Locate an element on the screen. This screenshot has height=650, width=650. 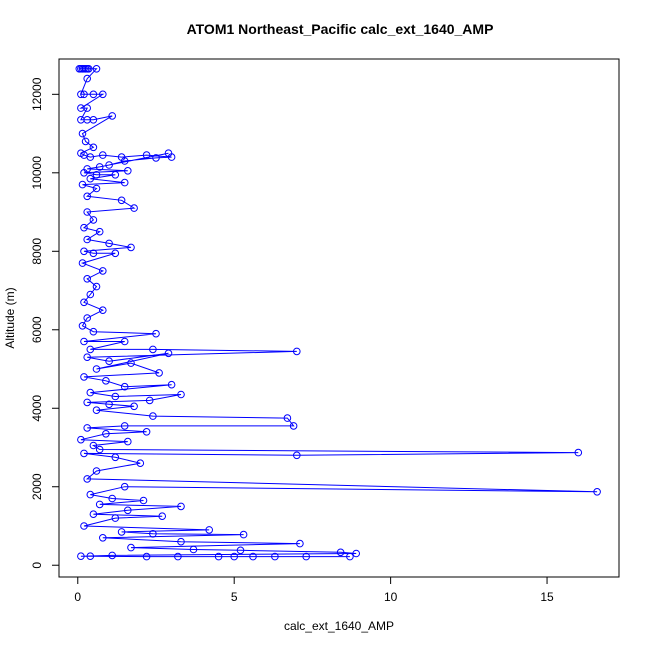
y-tick-label: 12000 is located at coordinates (37, 94).